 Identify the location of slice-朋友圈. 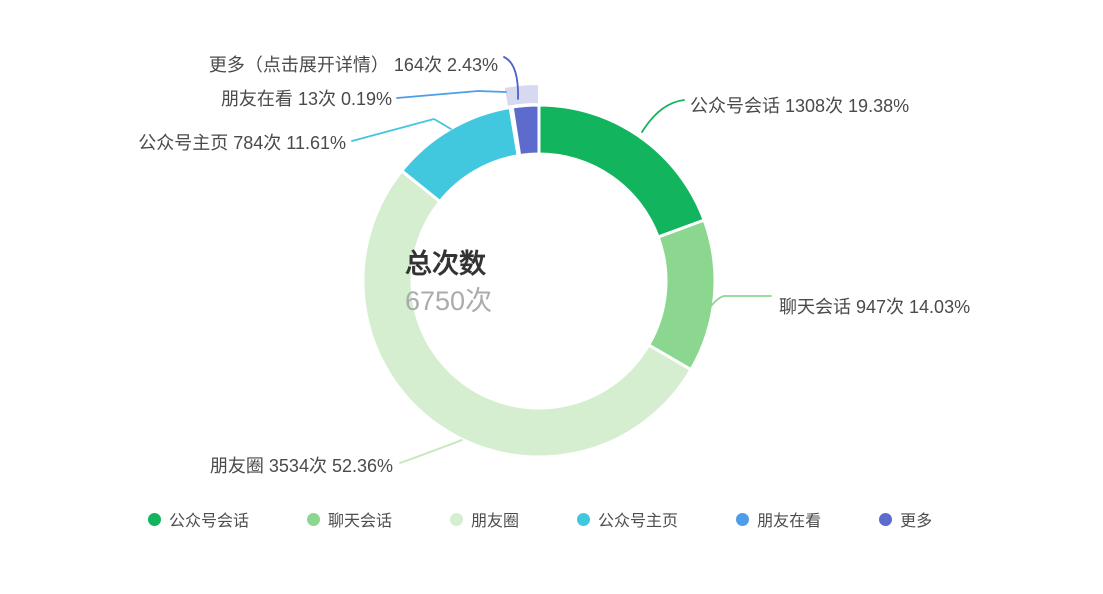
(527, 314).